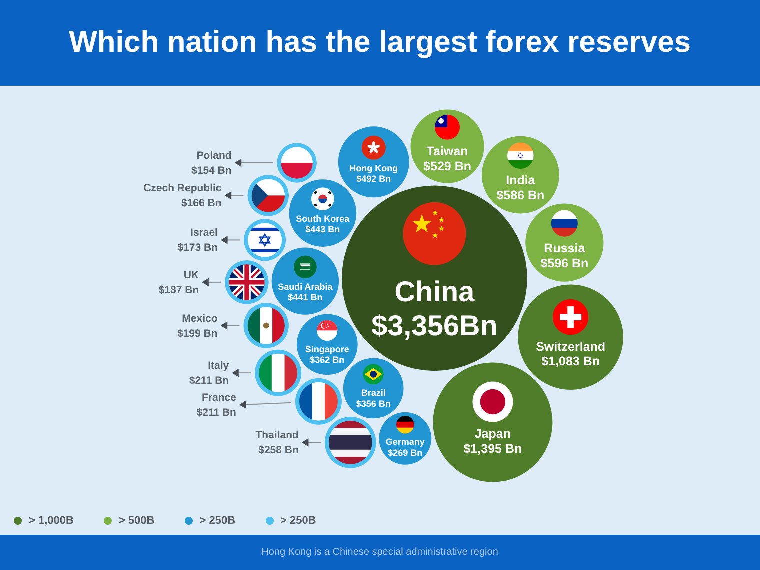 The width and height of the screenshot is (760, 570). Describe the element at coordinates (277, 436) in the screenshot. I see `category-label: Thailand` at that location.